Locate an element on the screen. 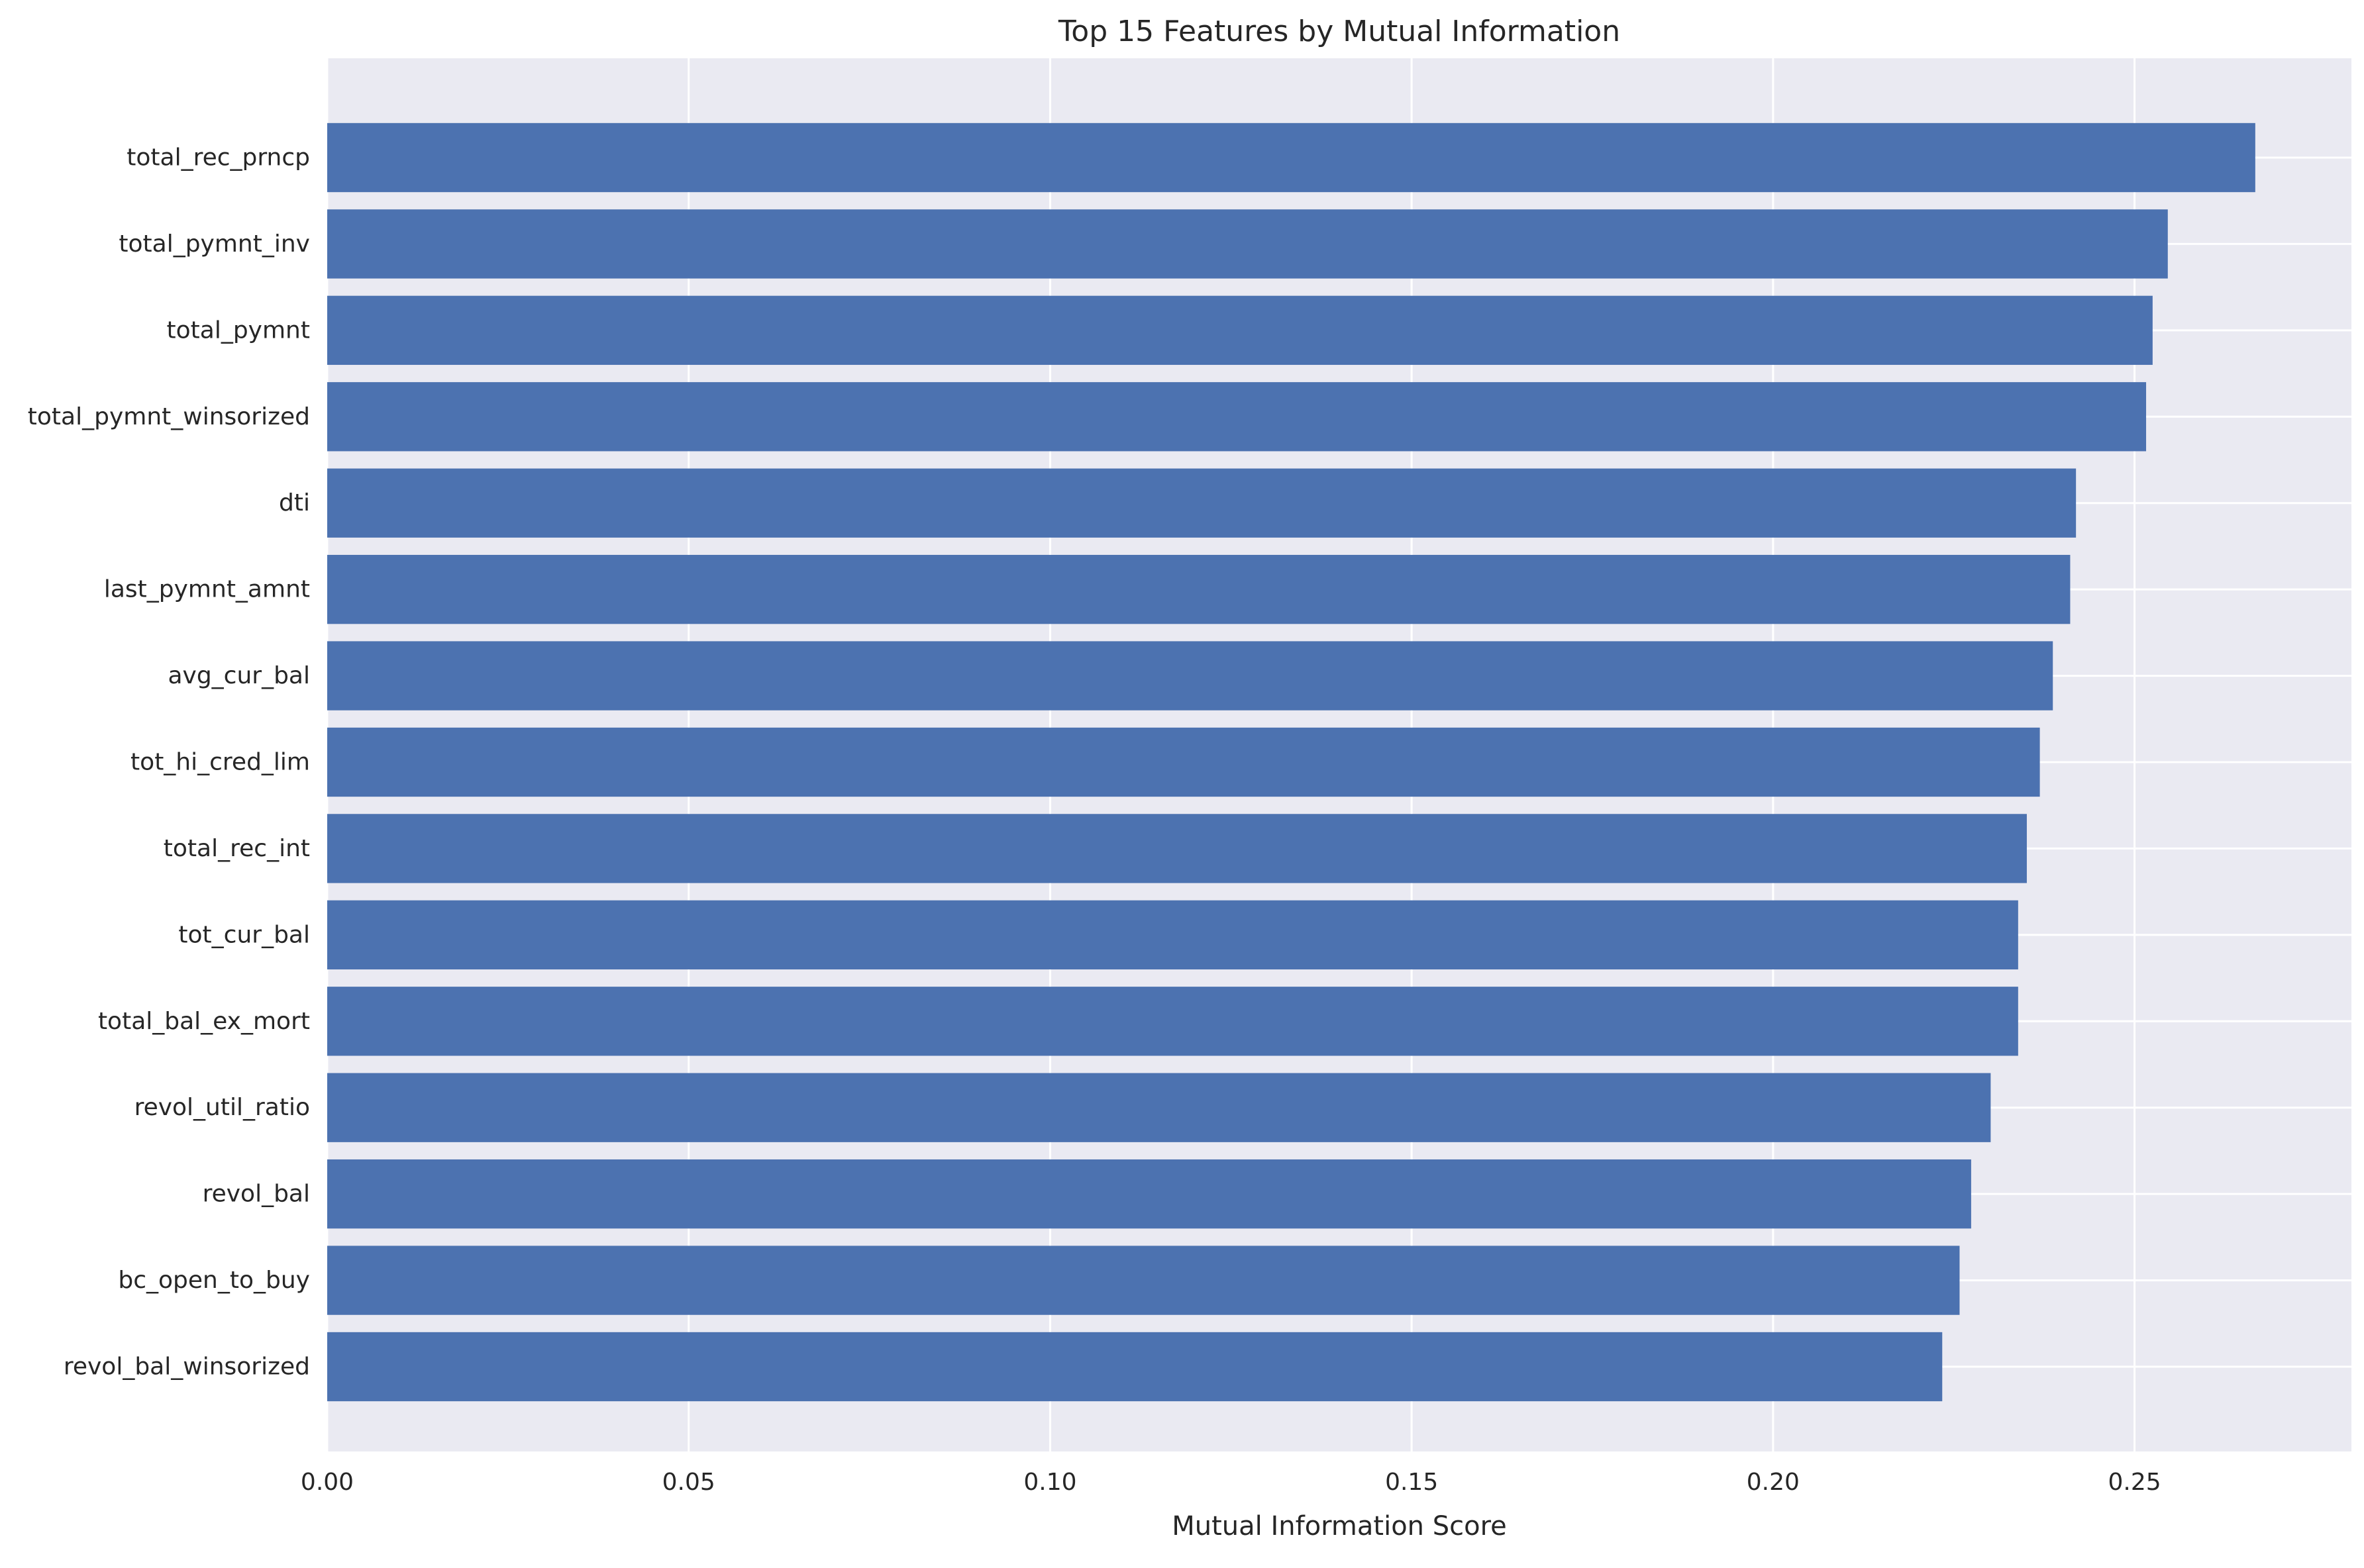 This screenshot has width=2364, height=1568. bar-revol_bal_winsorized is located at coordinates (1135, 1367).